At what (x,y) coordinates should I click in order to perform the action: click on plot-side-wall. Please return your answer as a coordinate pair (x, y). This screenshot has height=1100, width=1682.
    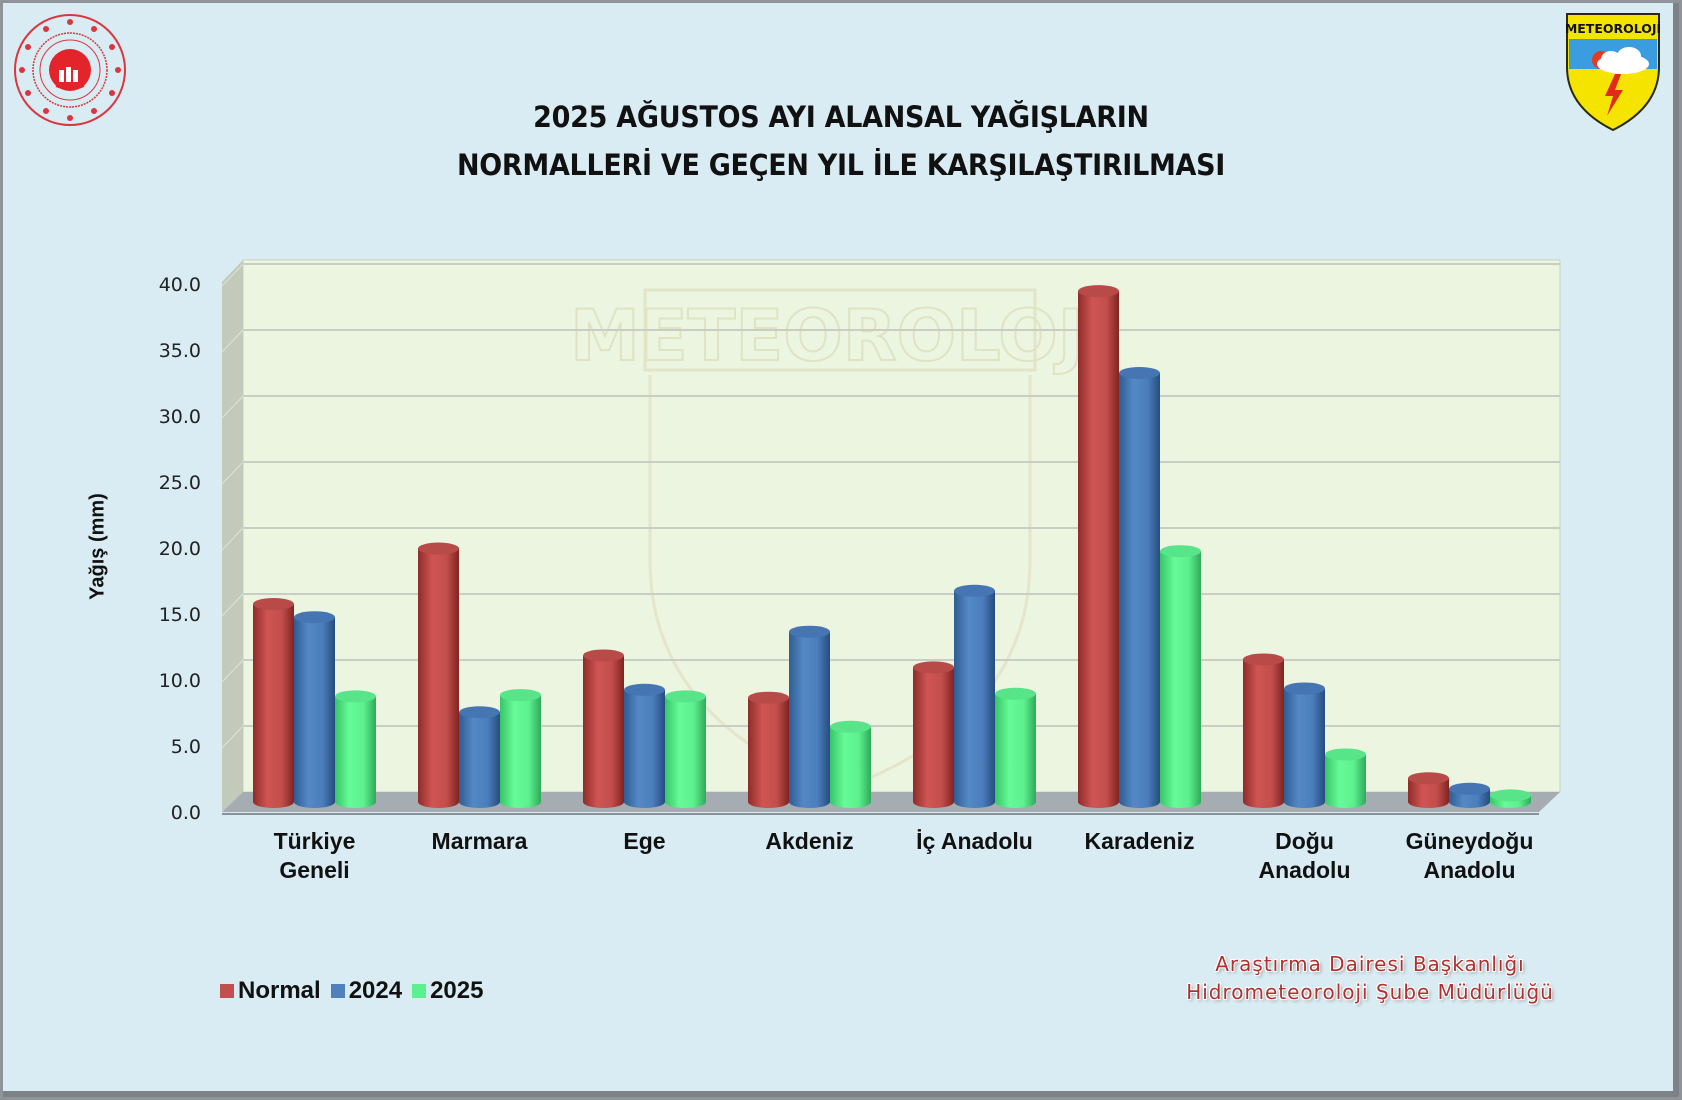
    Looking at the image, I should click on (232, 536).